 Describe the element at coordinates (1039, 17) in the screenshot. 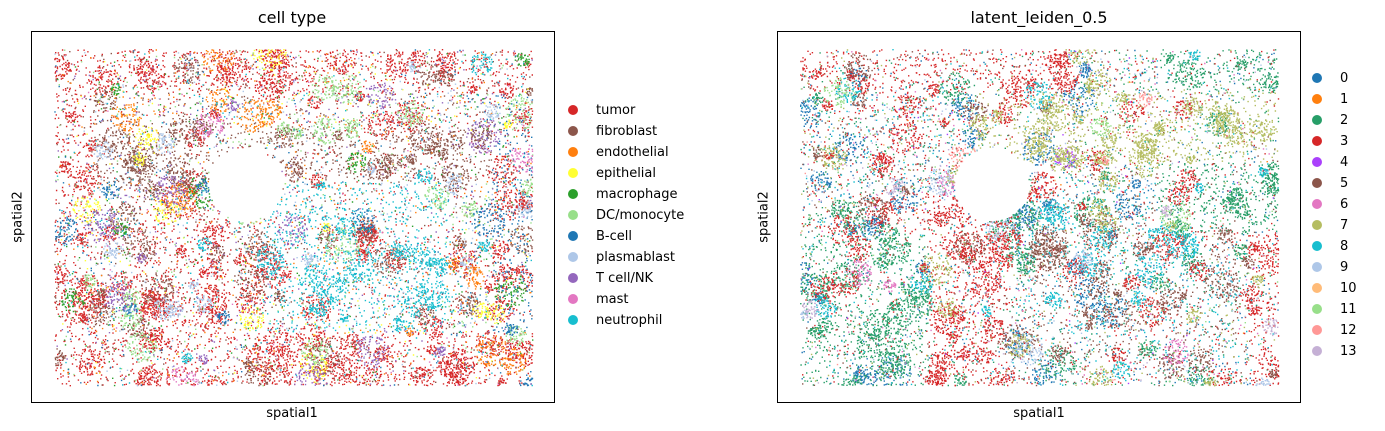

I see `right-plot-title: latent_leiden_0.5` at that location.